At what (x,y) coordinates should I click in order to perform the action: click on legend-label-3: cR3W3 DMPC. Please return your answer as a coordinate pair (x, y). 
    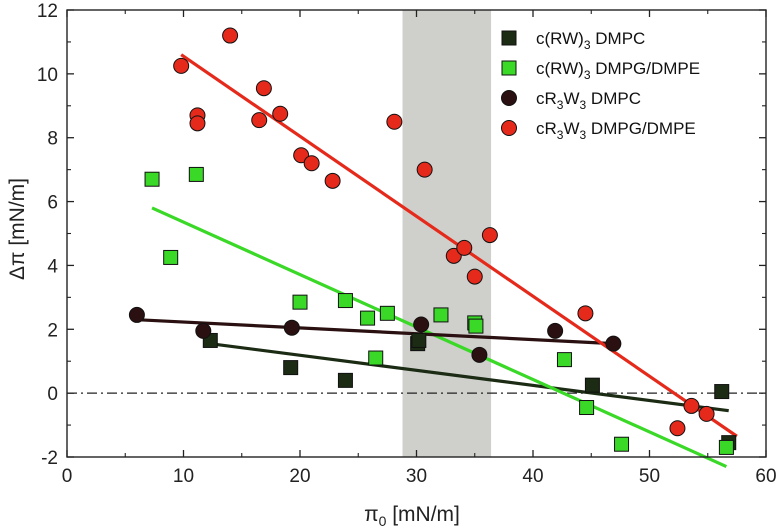
    Looking at the image, I should click on (588, 100).